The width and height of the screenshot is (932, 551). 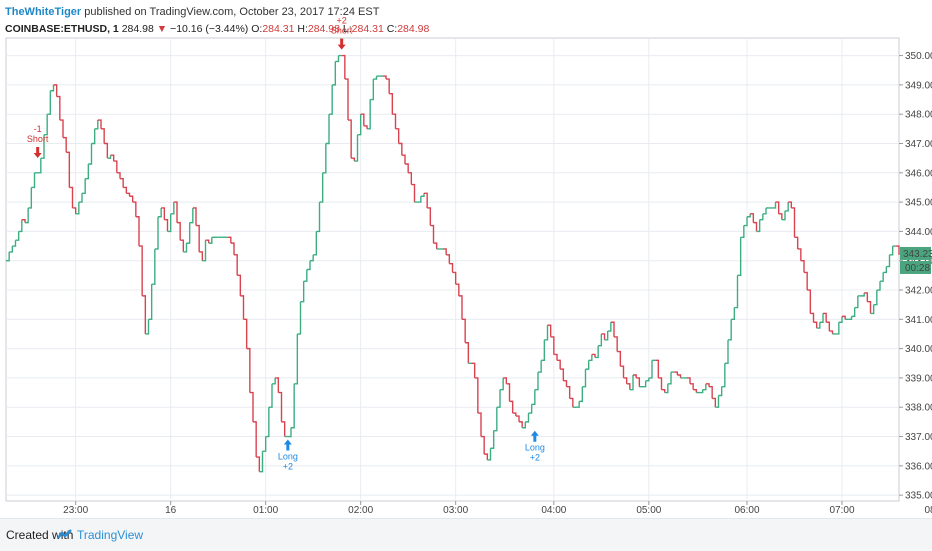 I want to click on signal-count: +2, so click(x=535, y=458).